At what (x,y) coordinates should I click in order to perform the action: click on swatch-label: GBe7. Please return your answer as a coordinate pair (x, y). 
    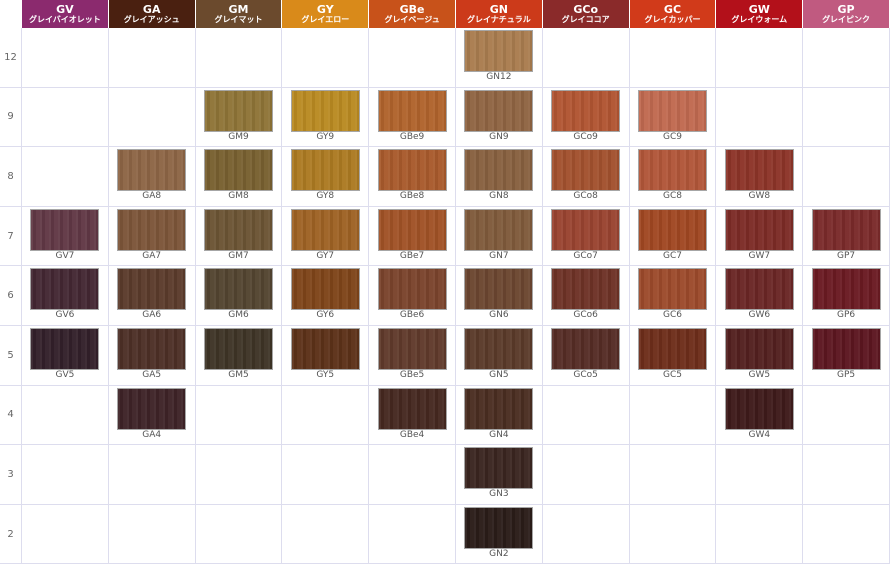
    Looking at the image, I should click on (412, 255).